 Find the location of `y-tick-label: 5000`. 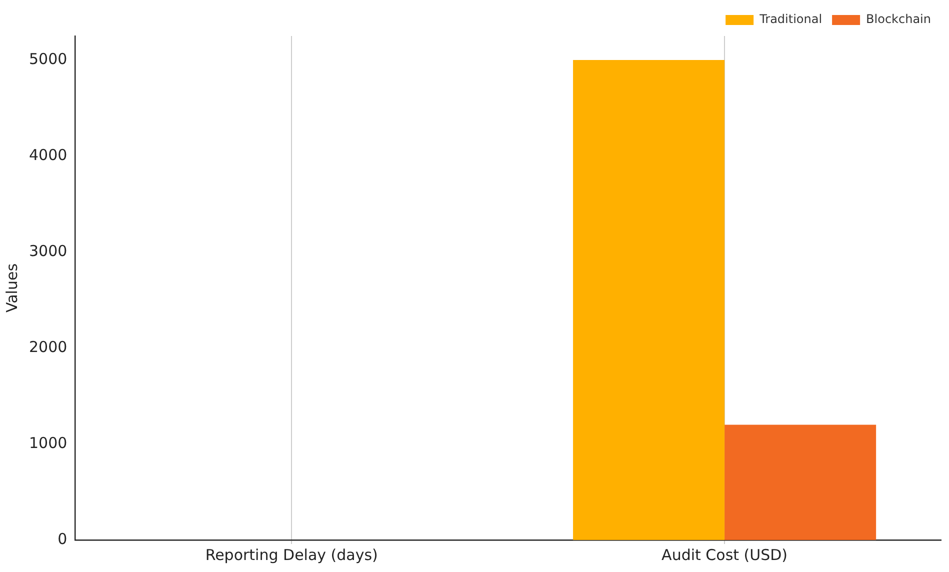

y-tick-label: 5000 is located at coordinates (48, 59).